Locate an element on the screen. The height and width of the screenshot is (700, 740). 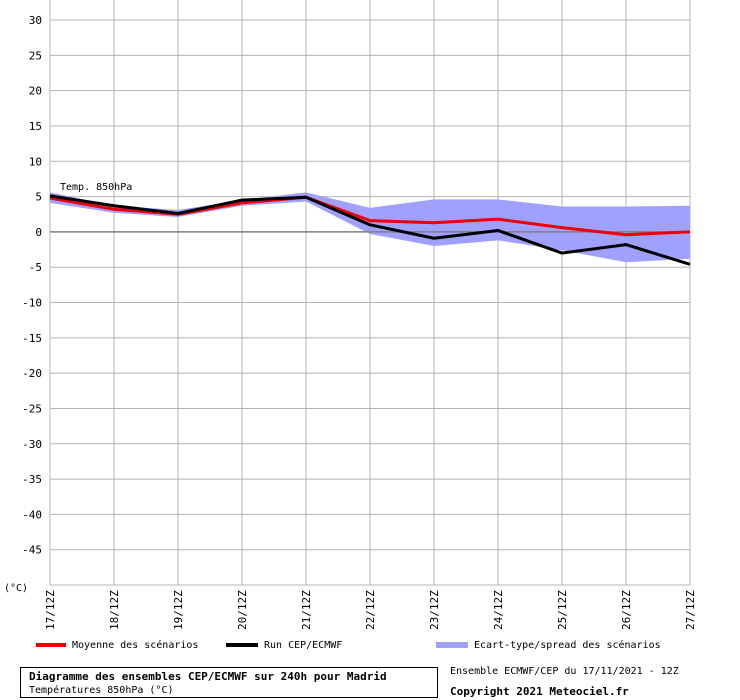
series-line-mean is located at coordinates (370, 216).